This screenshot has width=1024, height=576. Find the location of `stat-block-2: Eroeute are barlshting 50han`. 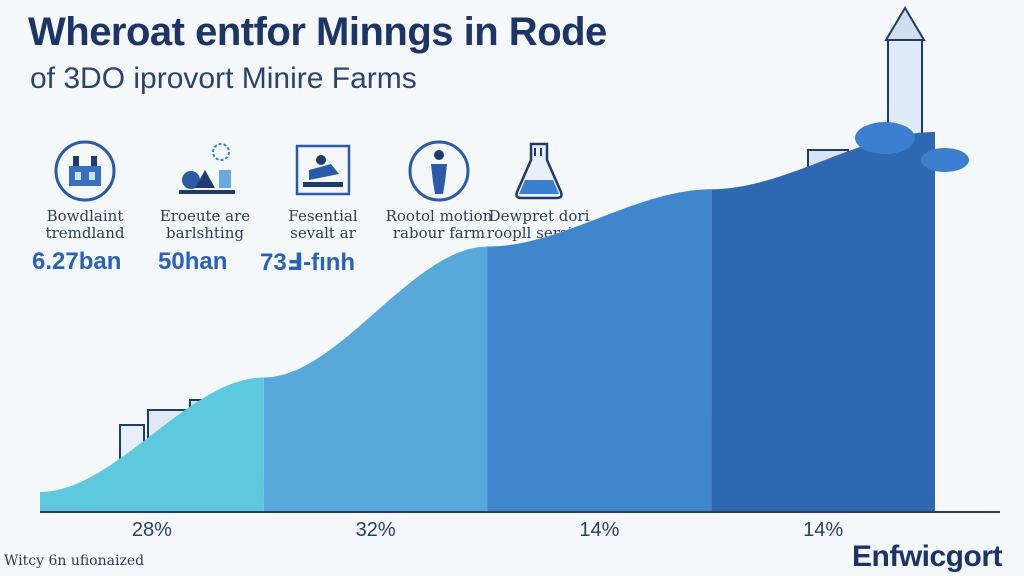

stat-block-2: Eroeute are barlshting 50han is located at coordinates (205, 207).